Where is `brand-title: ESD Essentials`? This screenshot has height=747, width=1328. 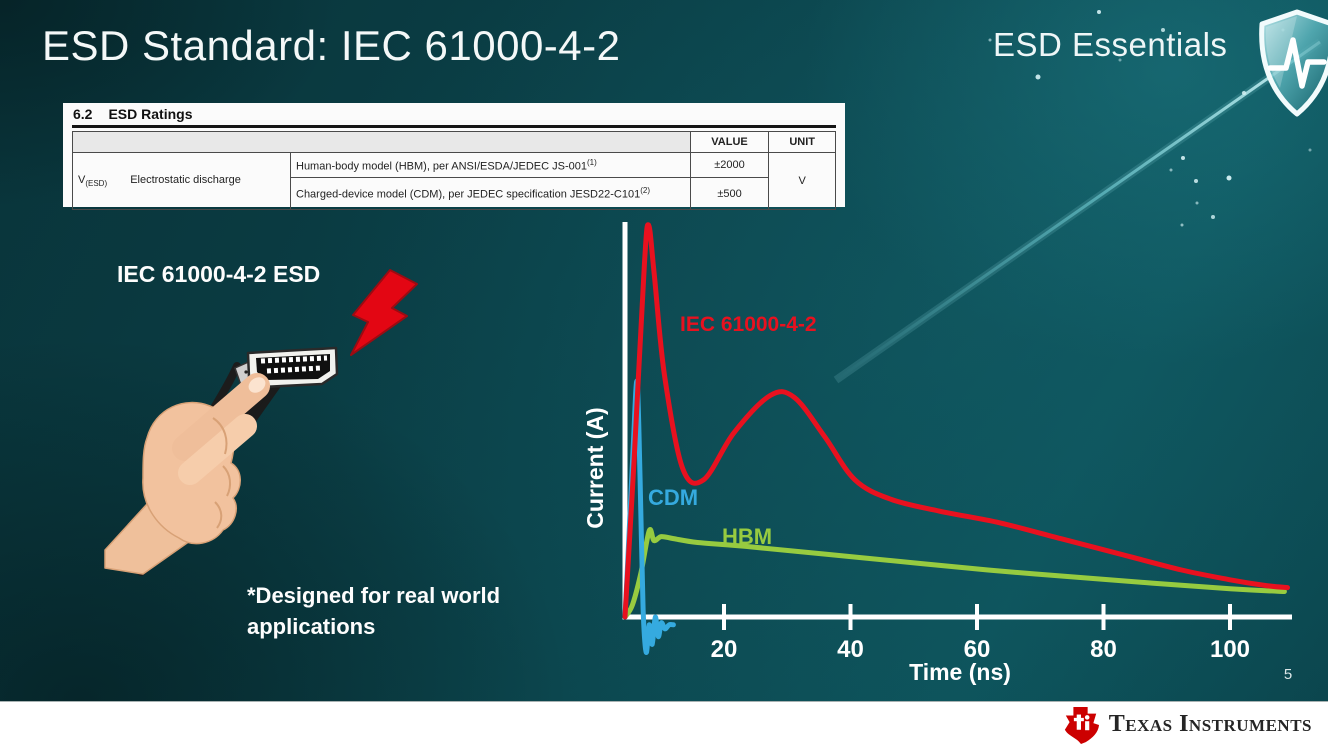
brand-title: ESD Essentials is located at coordinates (1110, 44).